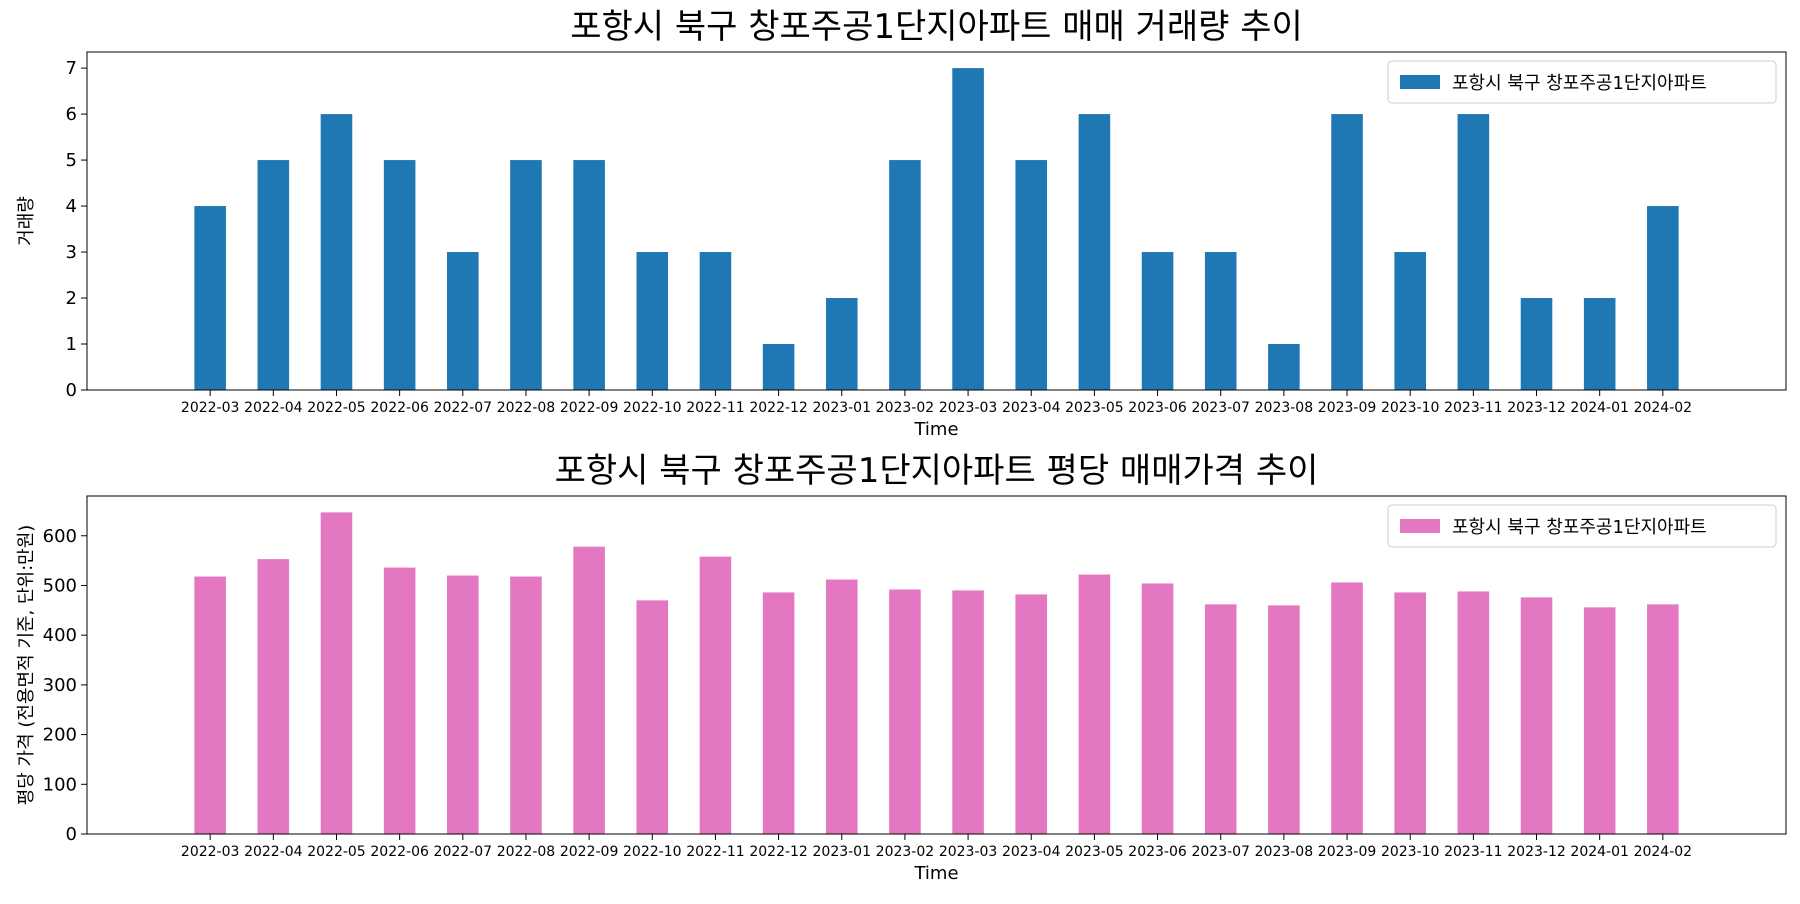 This screenshot has width=1800, height=904. I want to click on y-tick-label: 3, so click(71, 252).